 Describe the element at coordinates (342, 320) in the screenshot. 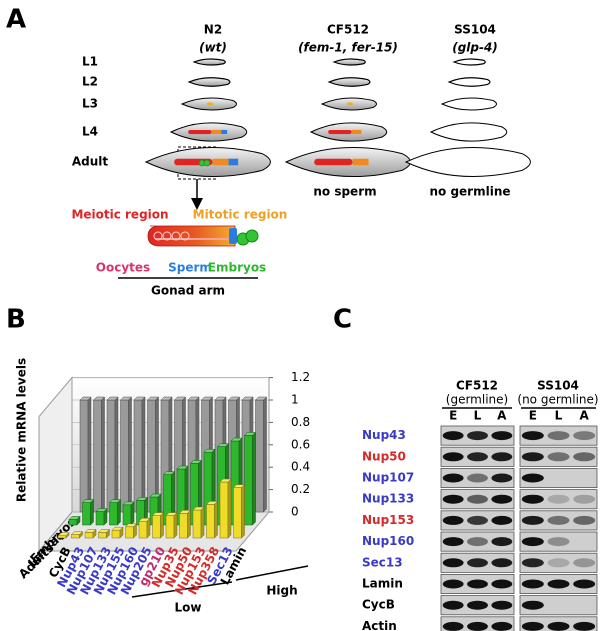

I see `panel-label: C` at that location.